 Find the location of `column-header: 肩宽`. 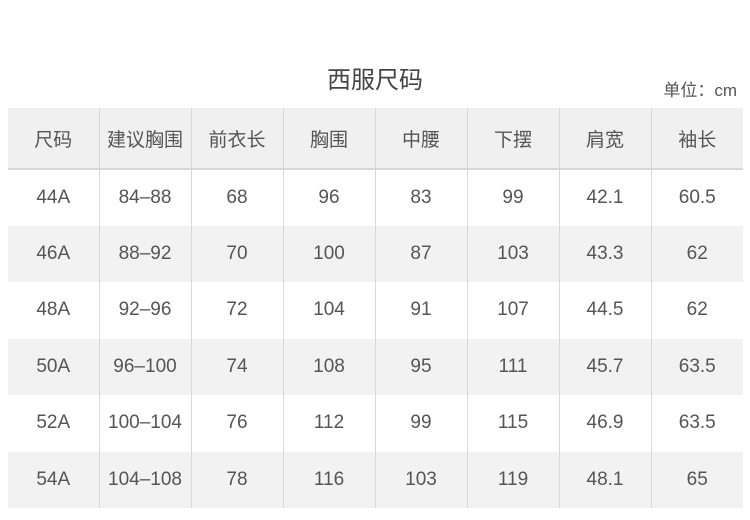

column-header: 肩宽 is located at coordinates (604, 138).